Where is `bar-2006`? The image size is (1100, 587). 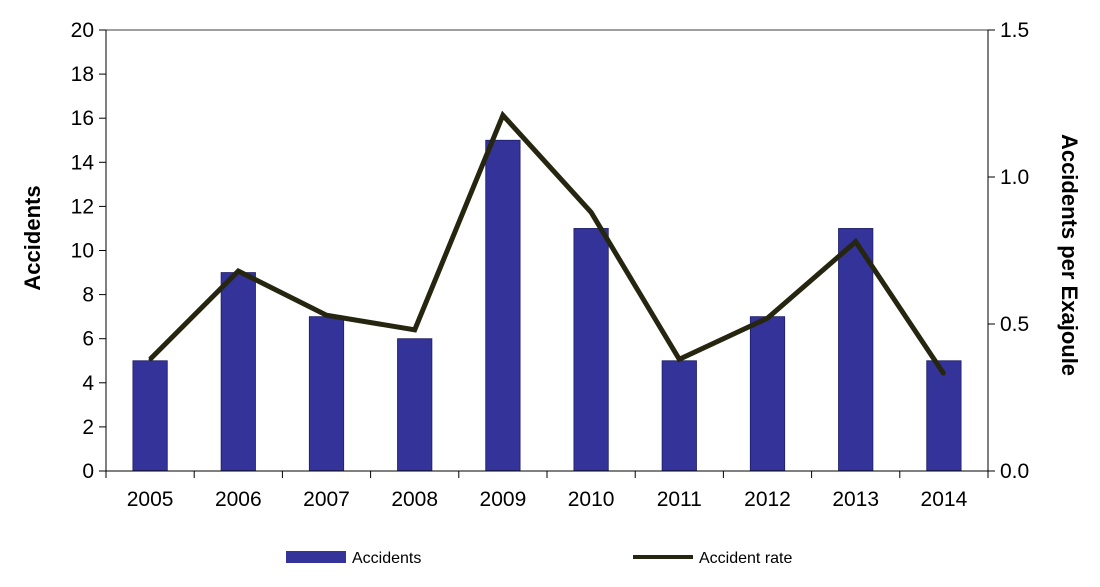 bar-2006 is located at coordinates (238, 372).